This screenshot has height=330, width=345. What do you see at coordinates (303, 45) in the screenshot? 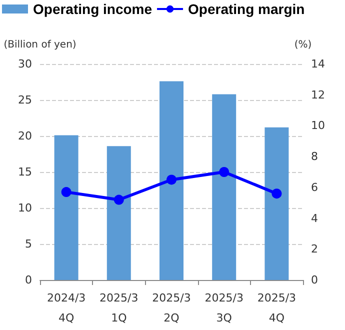
I see `y2-axis-title: (%)` at bounding box center [303, 45].